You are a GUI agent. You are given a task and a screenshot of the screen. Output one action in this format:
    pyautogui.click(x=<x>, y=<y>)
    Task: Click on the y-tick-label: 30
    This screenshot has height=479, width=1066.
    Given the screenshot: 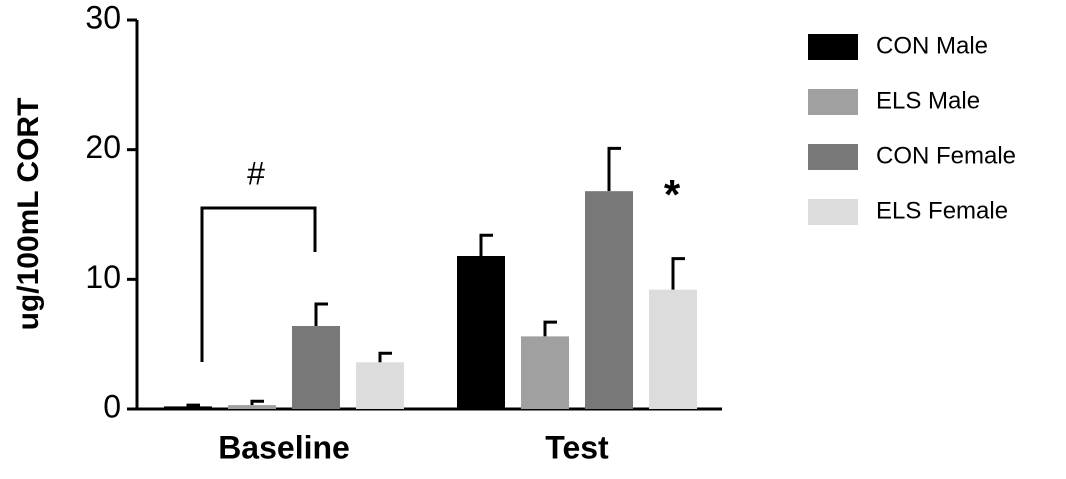 What is the action you would take?
    pyautogui.click(x=103, y=17)
    